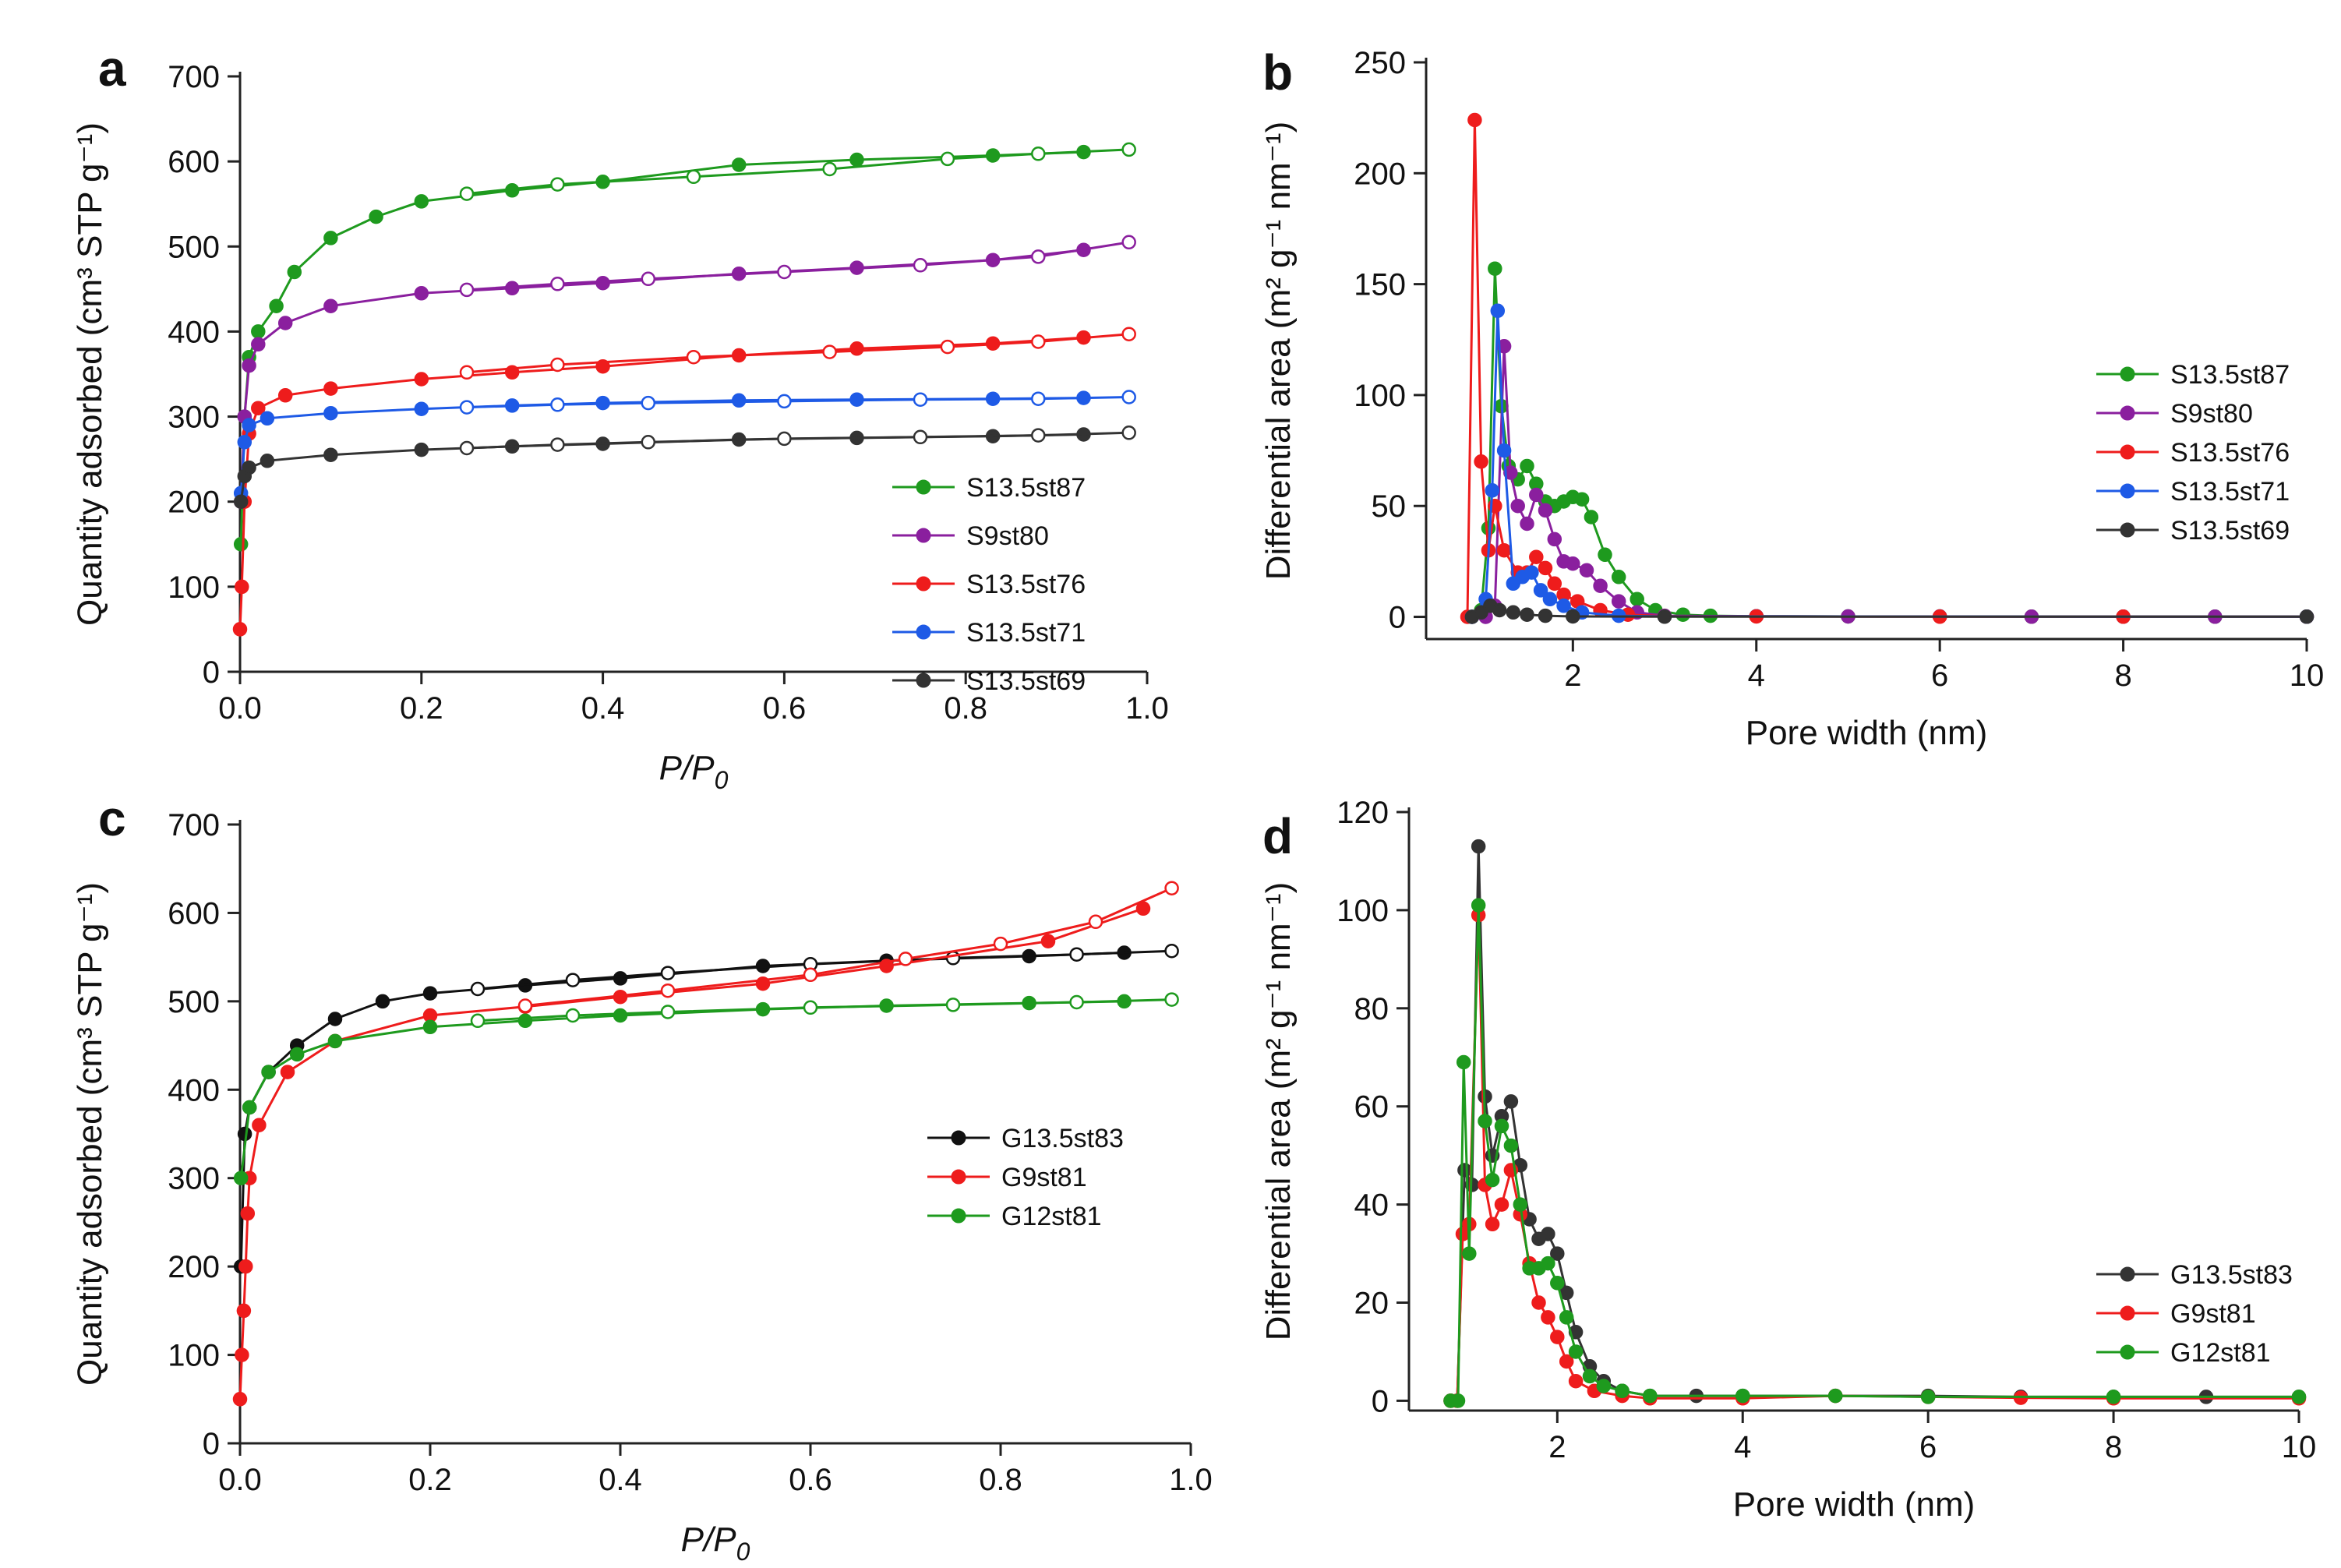 The image size is (2341, 1568). I want to click on legend-label: G13.5st83, so click(2231, 1275).